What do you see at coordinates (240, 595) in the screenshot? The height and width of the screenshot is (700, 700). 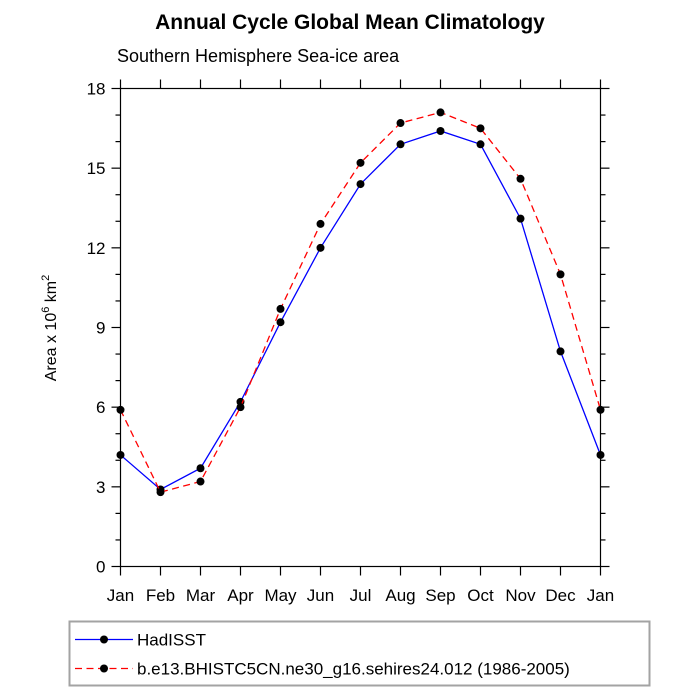 I see `x-tick-label: Apr` at bounding box center [240, 595].